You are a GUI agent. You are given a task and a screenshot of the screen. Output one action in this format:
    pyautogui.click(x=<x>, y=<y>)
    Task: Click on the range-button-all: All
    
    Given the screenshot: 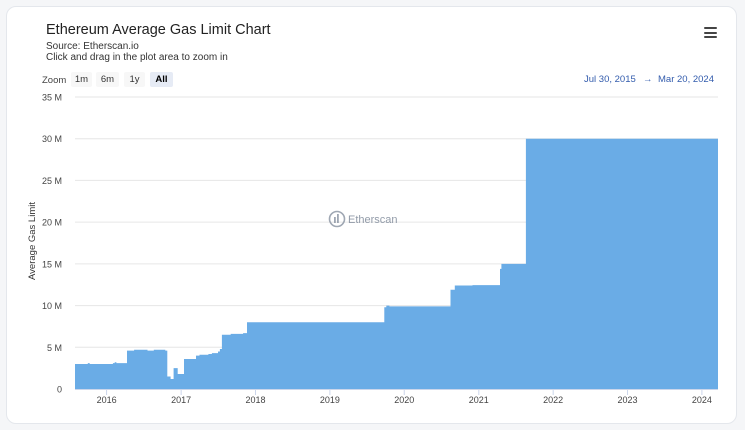 What is the action you would take?
    pyautogui.click(x=161, y=79)
    